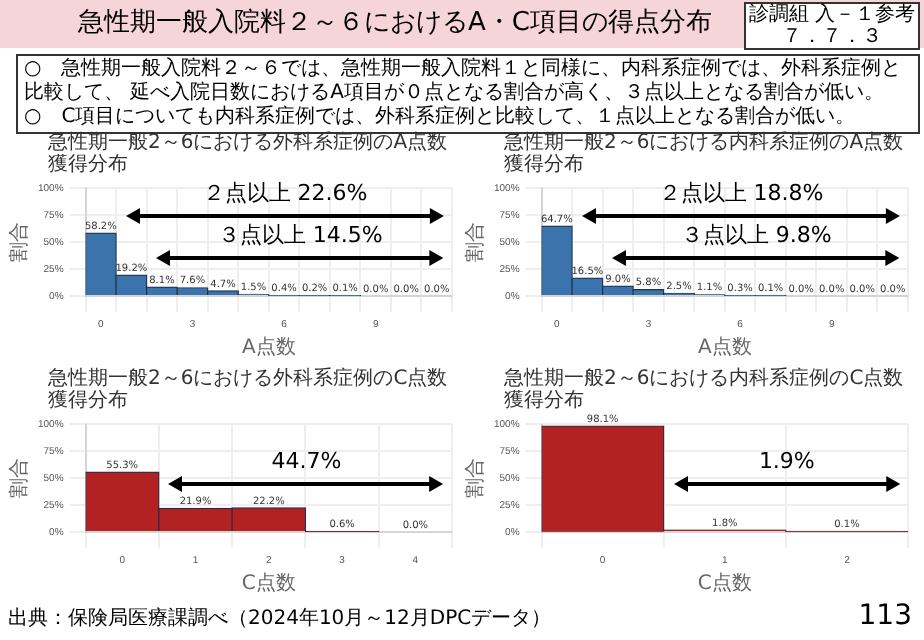 Image resolution: width=924 pixels, height=640 pixels. What do you see at coordinates (832, 15) in the screenshot?
I see `text: 診調組 入－１参考` at bounding box center [832, 15].